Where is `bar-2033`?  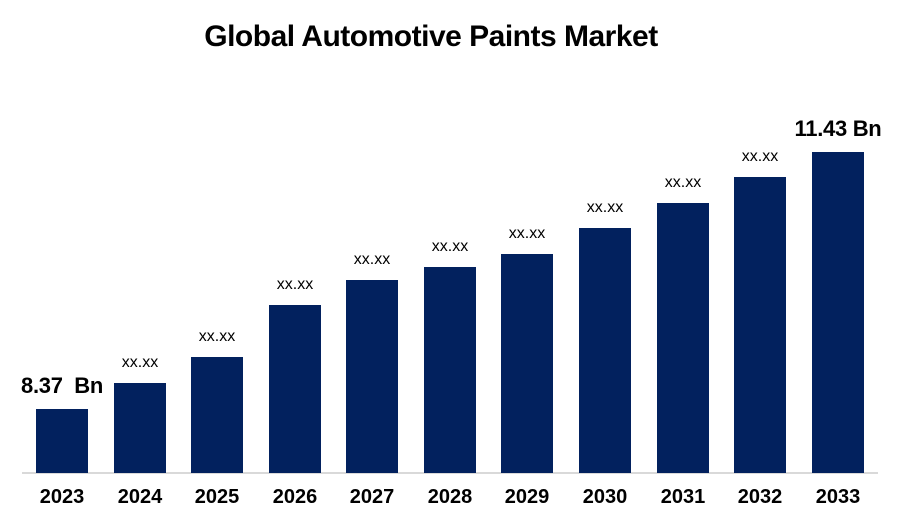 bar-2033 is located at coordinates (838, 312).